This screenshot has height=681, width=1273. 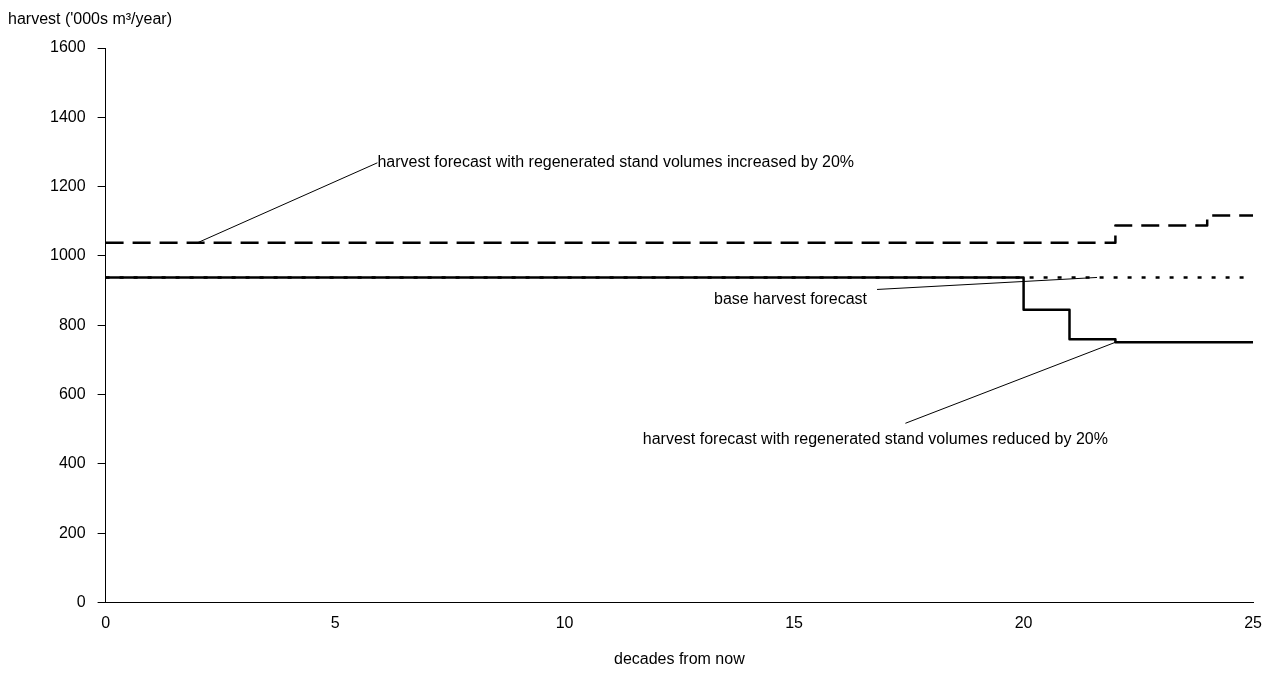 What do you see at coordinates (72, 394) in the screenshot?
I see `y-tick-label: 600` at bounding box center [72, 394].